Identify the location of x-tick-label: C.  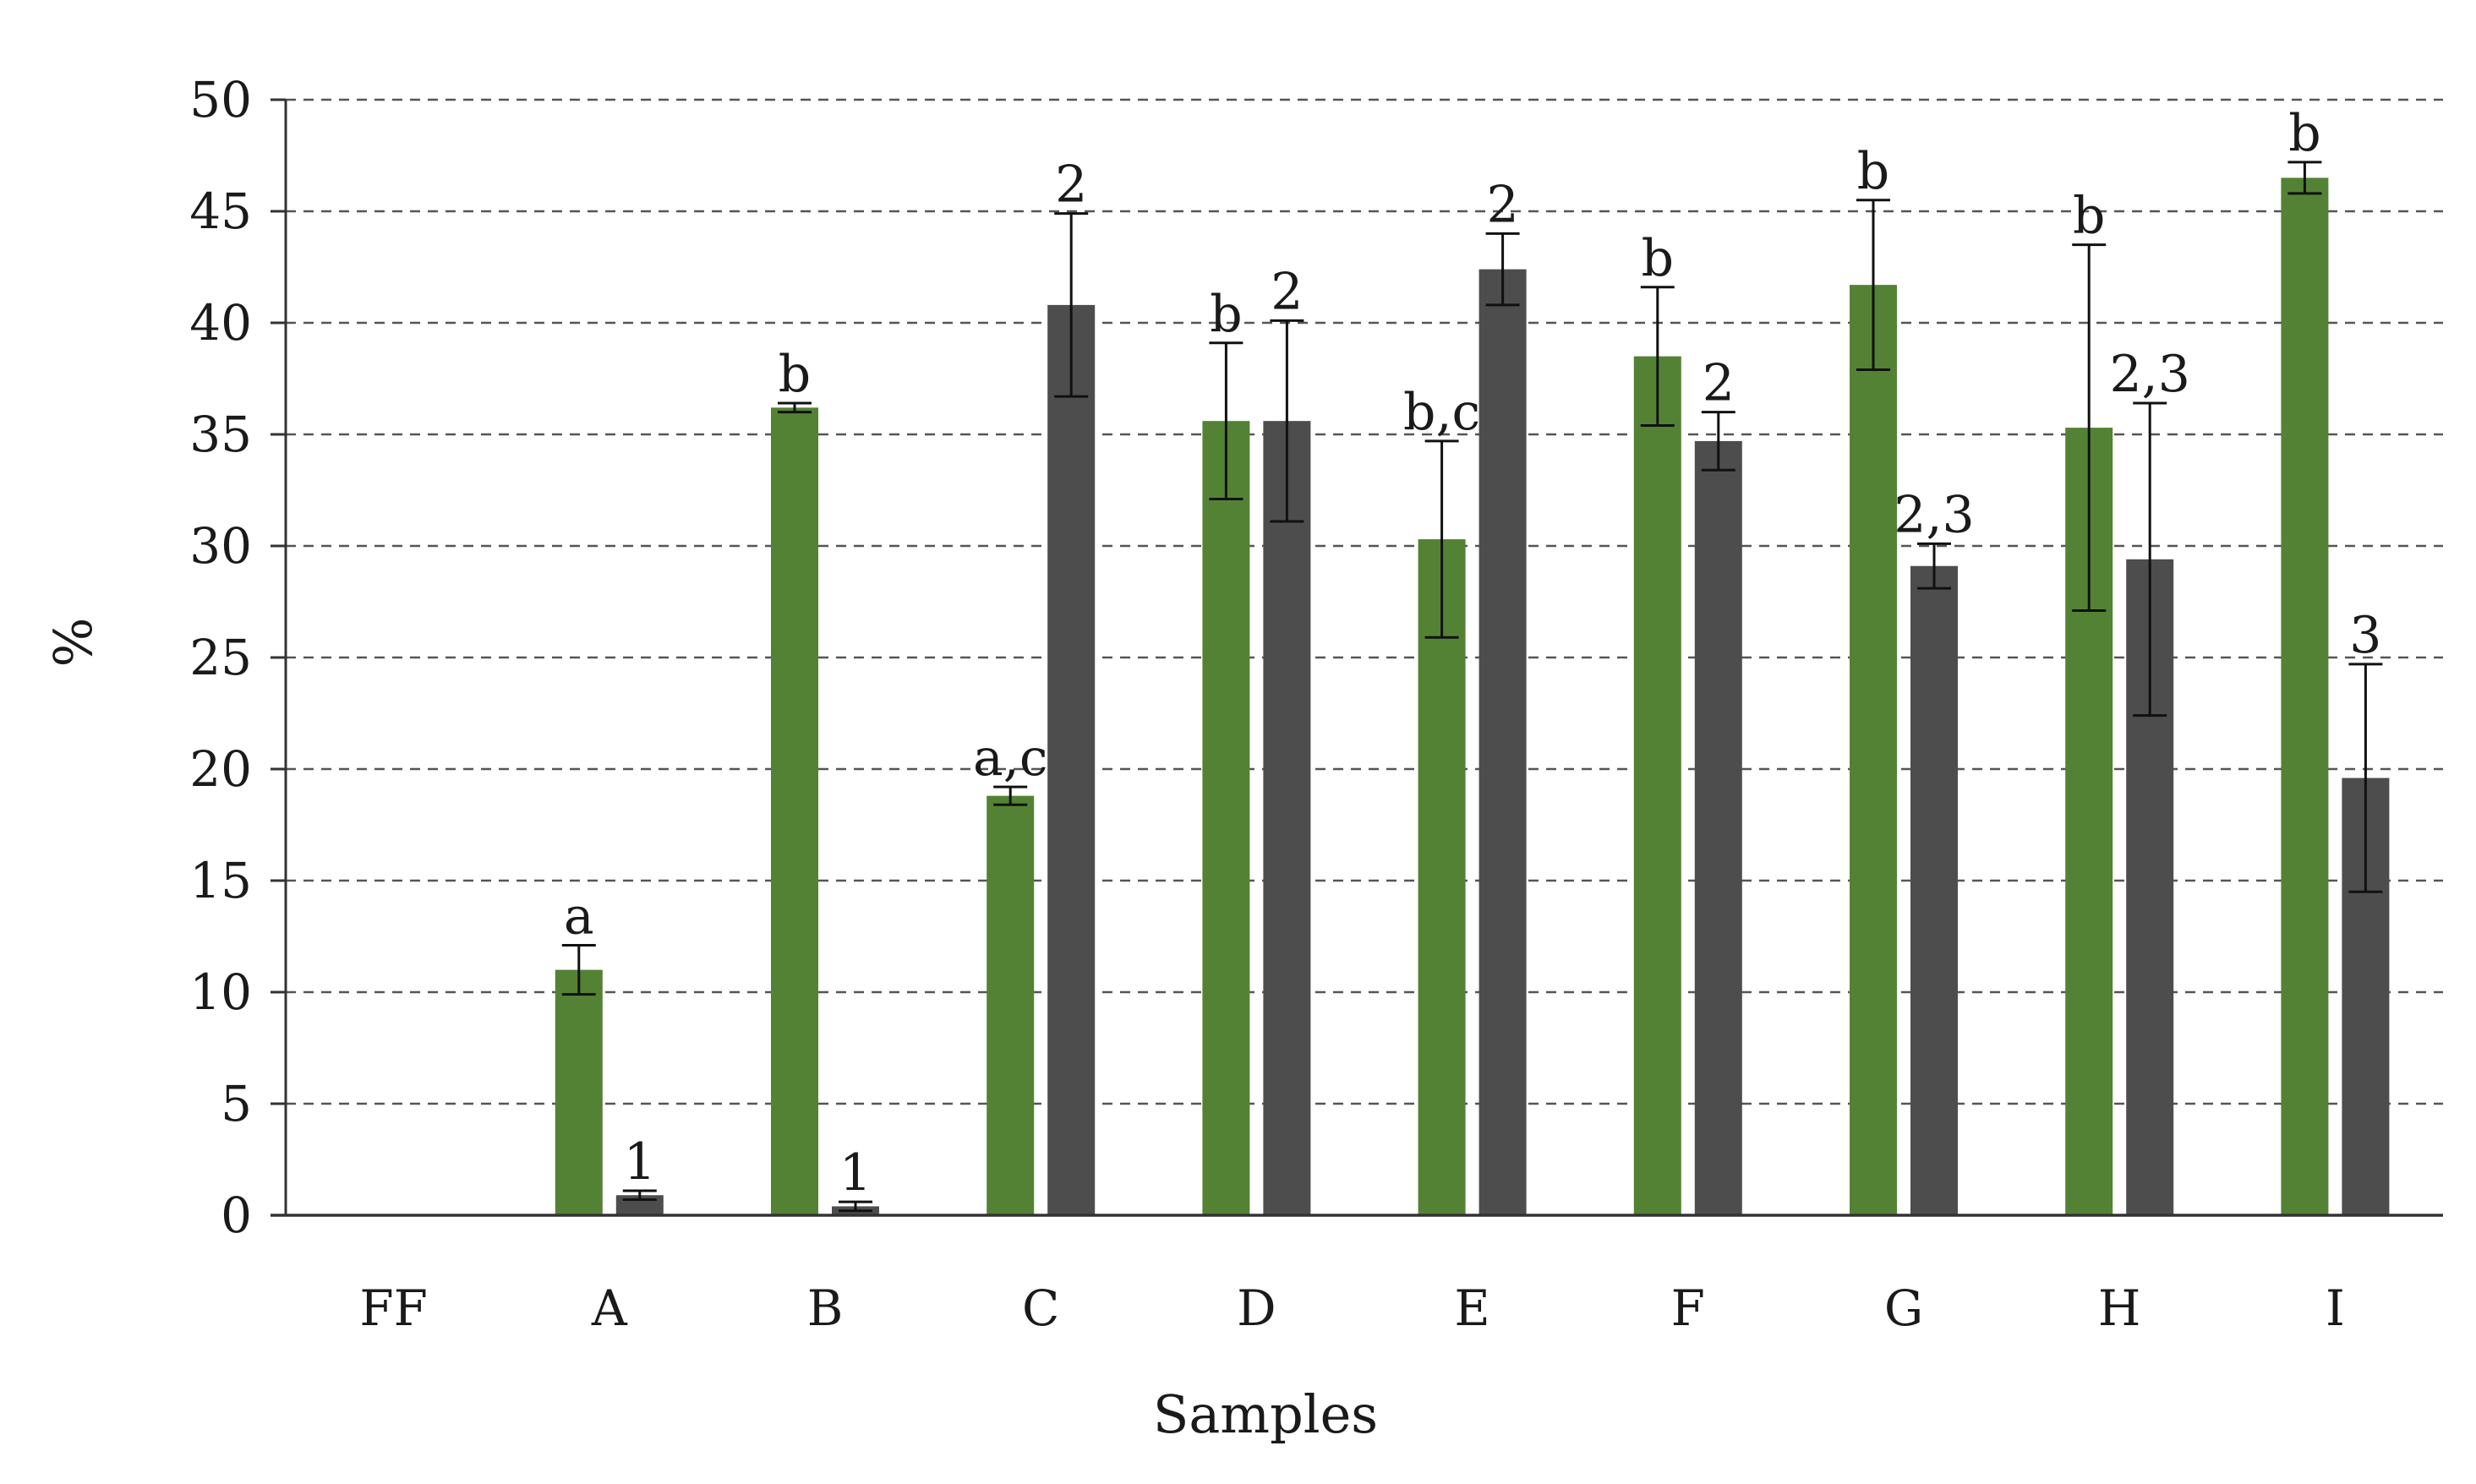
(1041, 1308).